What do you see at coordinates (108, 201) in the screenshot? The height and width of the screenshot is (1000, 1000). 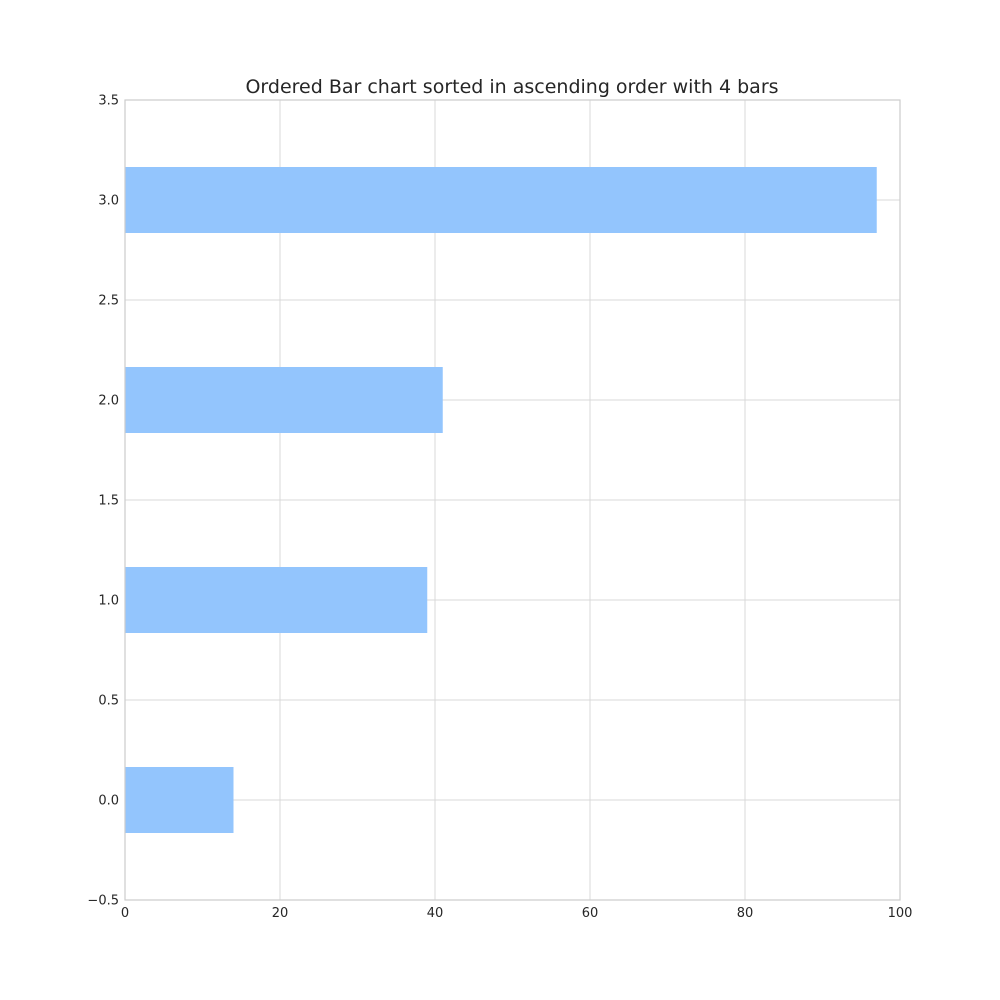 I see `y-tick-label: 3.0` at bounding box center [108, 201].